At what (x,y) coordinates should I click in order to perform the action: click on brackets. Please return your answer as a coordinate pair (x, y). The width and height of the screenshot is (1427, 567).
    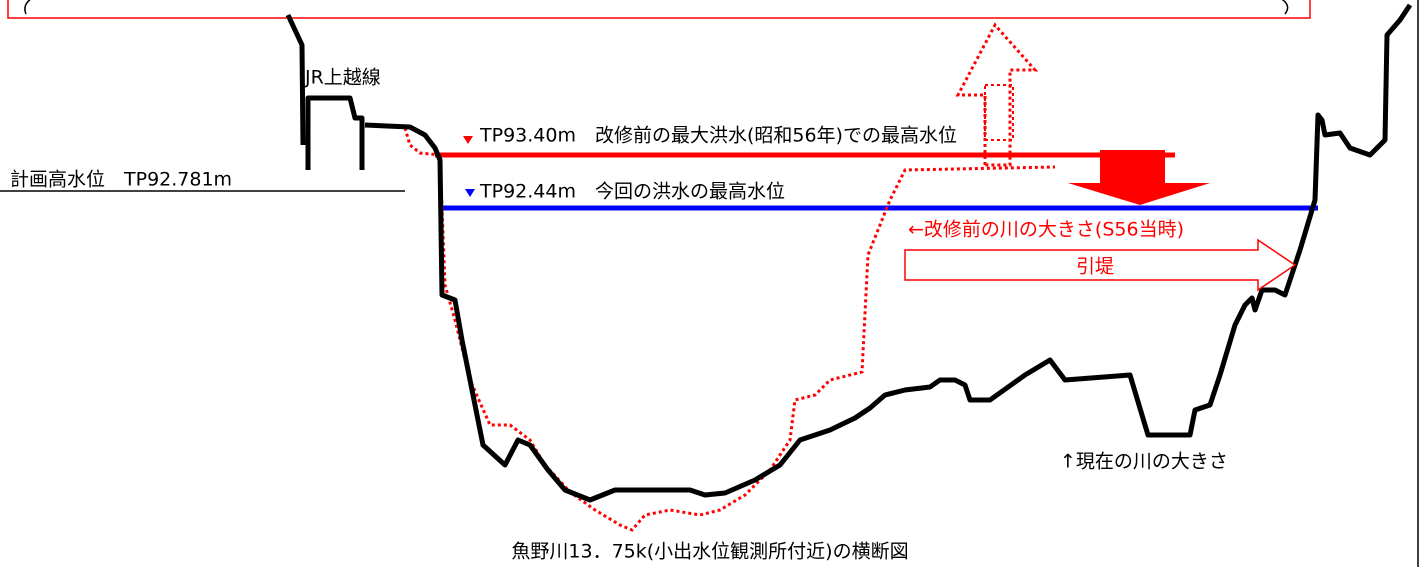
    Looking at the image, I should click on (656, 7).